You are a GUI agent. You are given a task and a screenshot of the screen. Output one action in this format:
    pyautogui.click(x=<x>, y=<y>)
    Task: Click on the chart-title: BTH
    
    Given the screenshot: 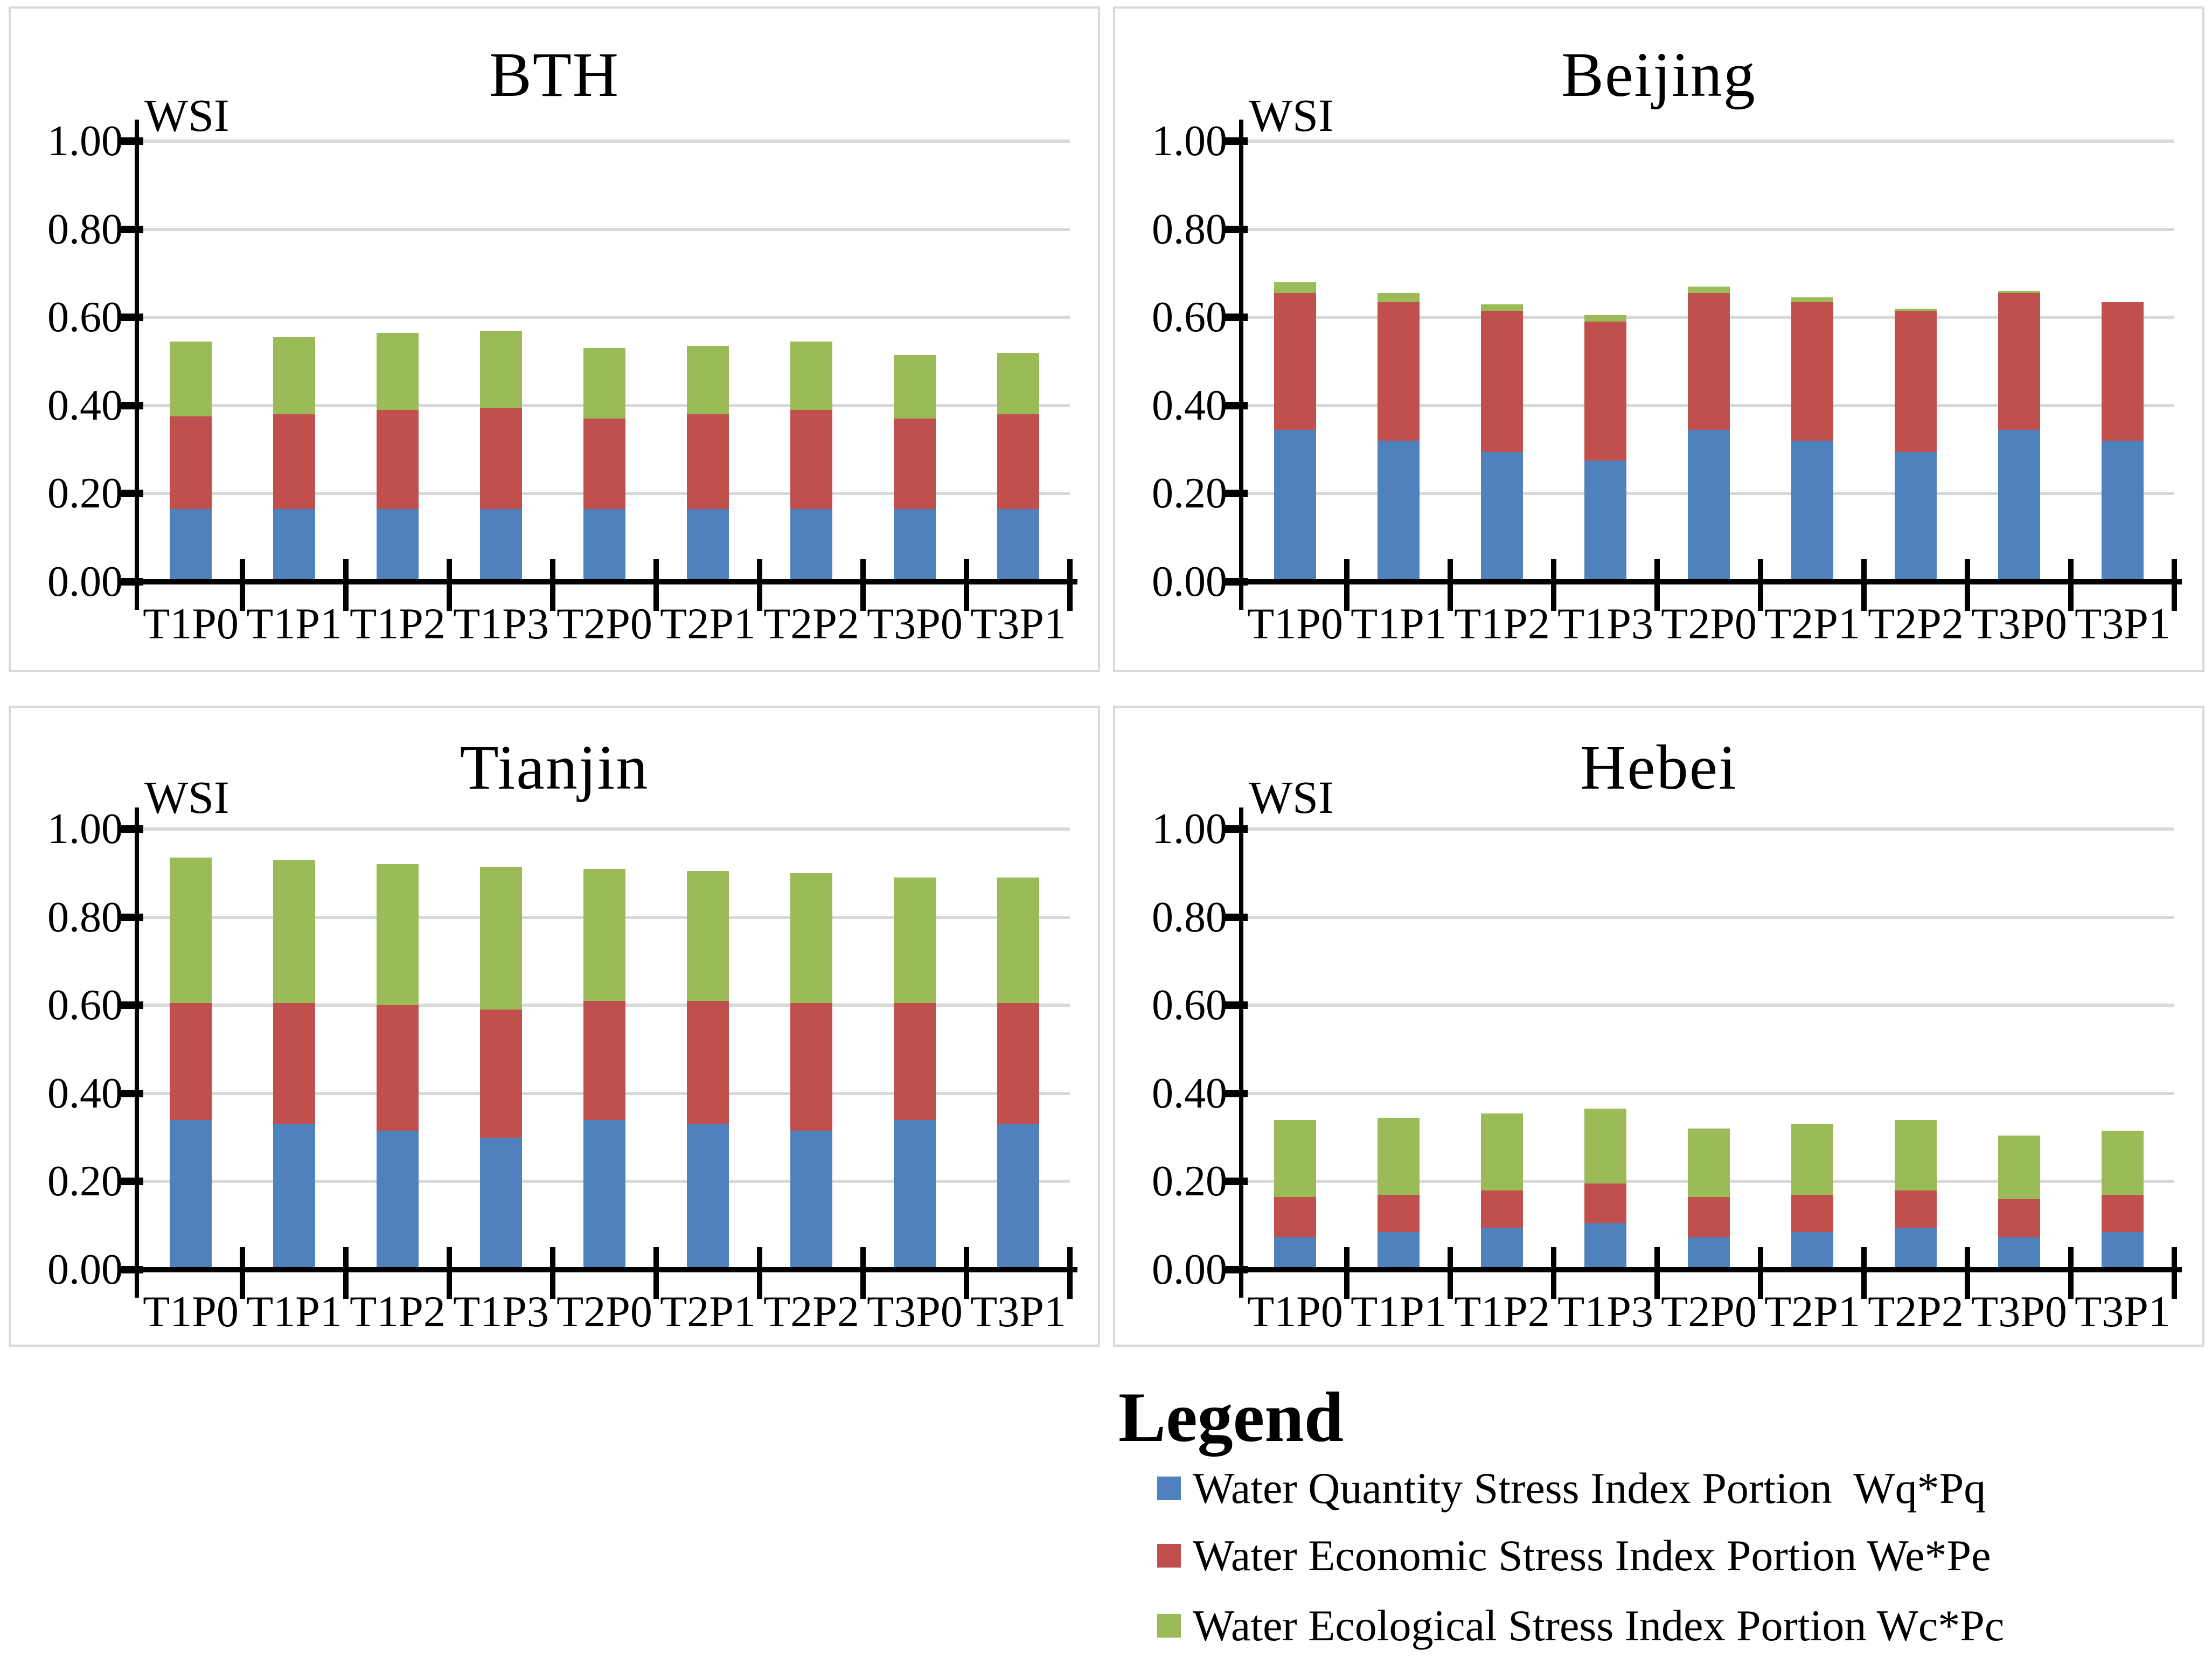 What is the action you would take?
    pyautogui.click(x=554, y=74)
    